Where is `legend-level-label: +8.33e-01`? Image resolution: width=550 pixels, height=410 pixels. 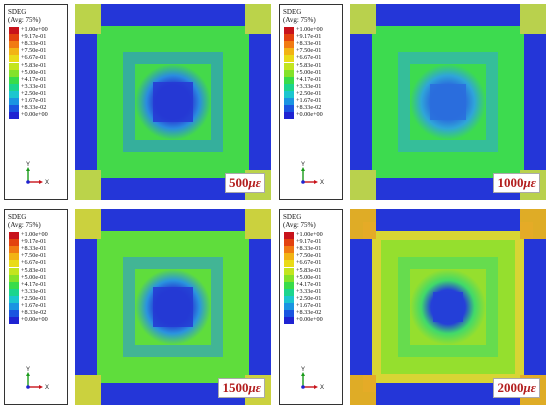 legend-level-label: +8.33e-01 is located at coordinates (309, 44).